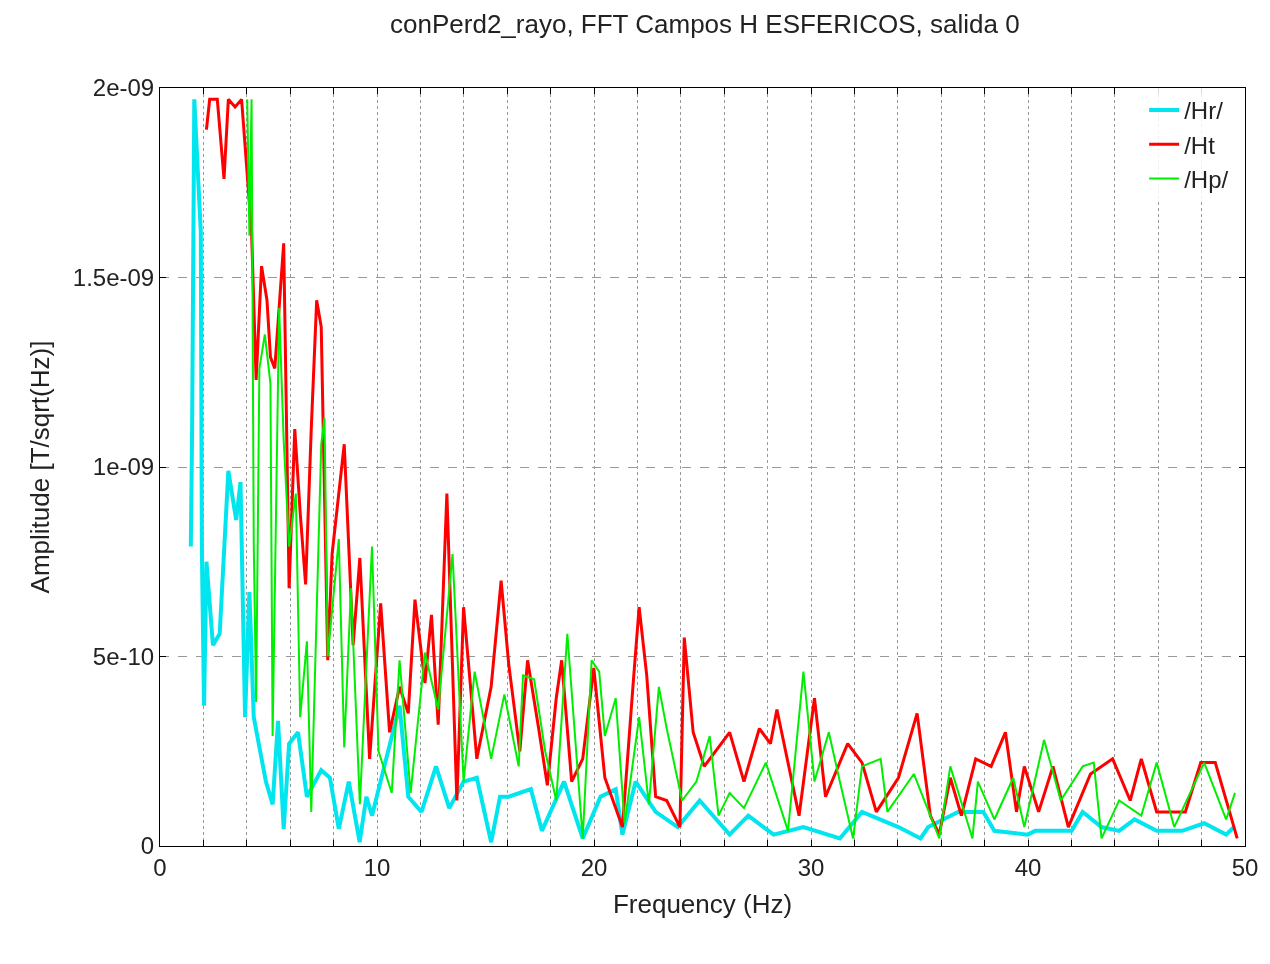 The height and width of the screenshot is (964, 1270). What do you see at coordinates (147, 846) in the screenshot?
I see `y-tick-label: 0` at bounding box center [147, 846].